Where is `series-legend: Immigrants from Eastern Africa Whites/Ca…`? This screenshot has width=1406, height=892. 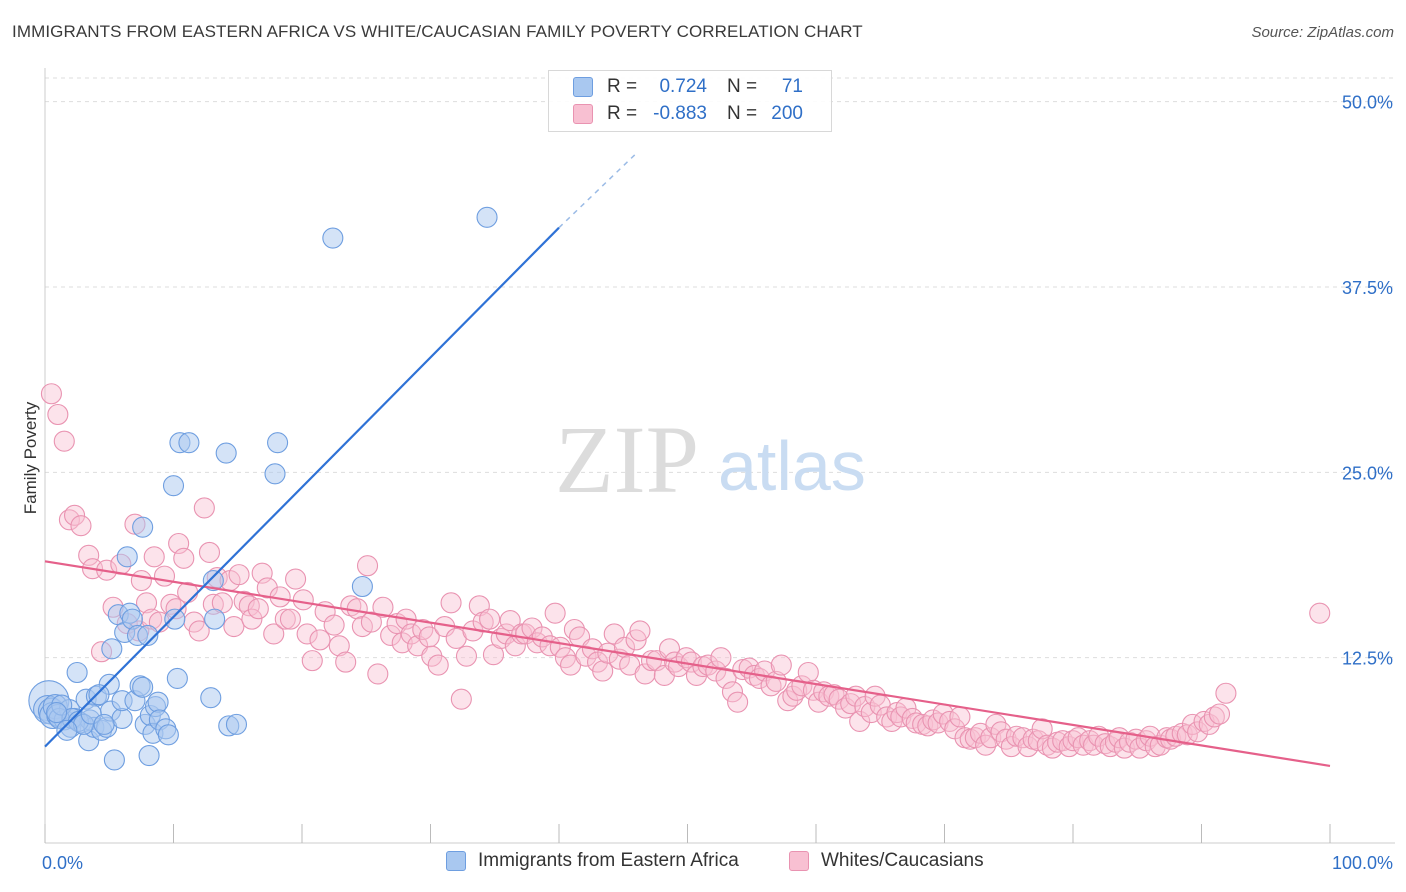 series-legend: Immigrants from Eastern Africa Whites/Ca… is located at coordinates (703, 864).